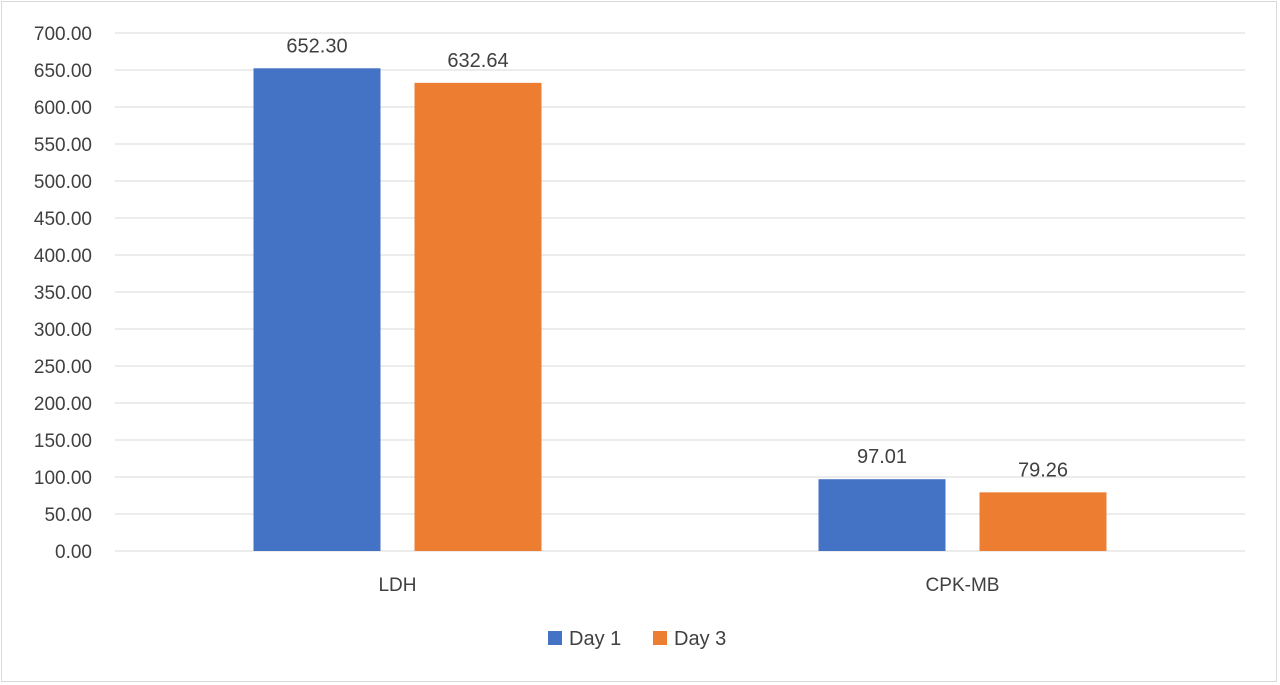 The width and height of the screenshot is (1280, 685). Describe the element at coordinates (882, 515) in the screenshot. I see `bar-day-1-cpk-mb` at that location.